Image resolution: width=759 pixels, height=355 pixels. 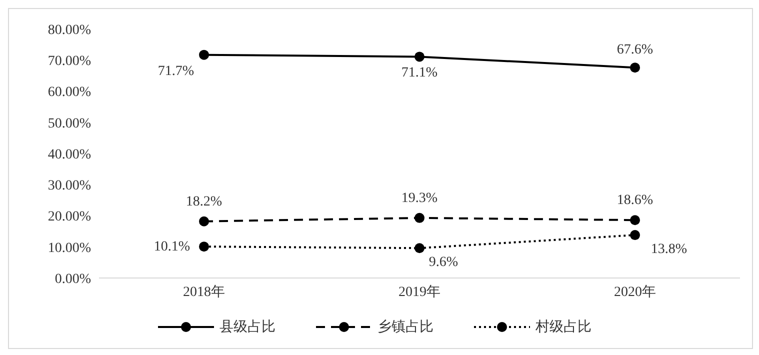 What do you see at coordinates (419, 198) in the screenshot?
I see `data-label: 19.3%` at bounding box center [419, 198].